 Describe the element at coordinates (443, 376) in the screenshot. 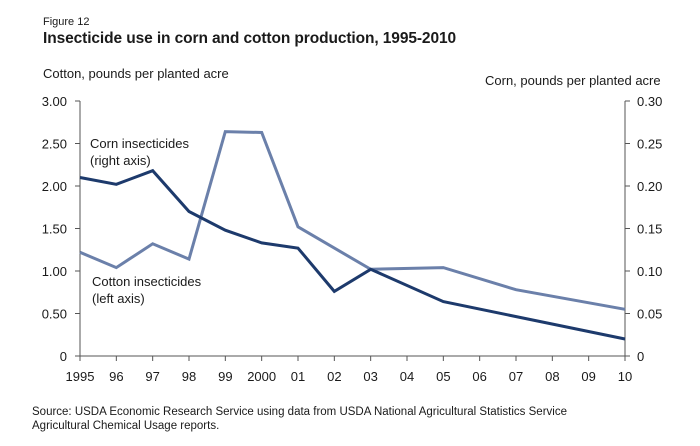

I see `x-tick-label: 05` at that location.